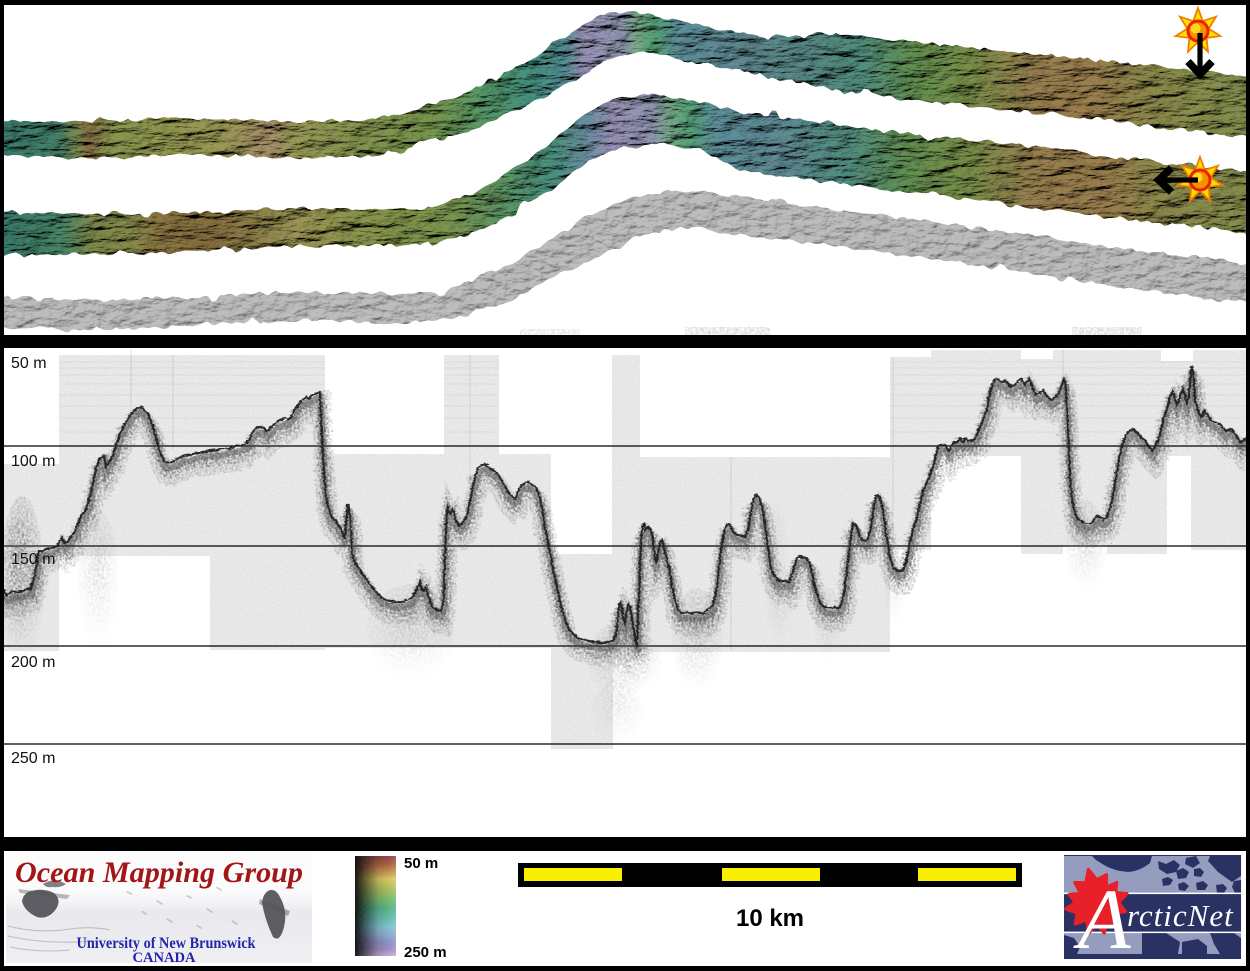 The image size is (1250, 971). Describe the element at coordinates (159, 872) in the screenshot. I see `svg-text: Ocean Mapping Group` at that location.